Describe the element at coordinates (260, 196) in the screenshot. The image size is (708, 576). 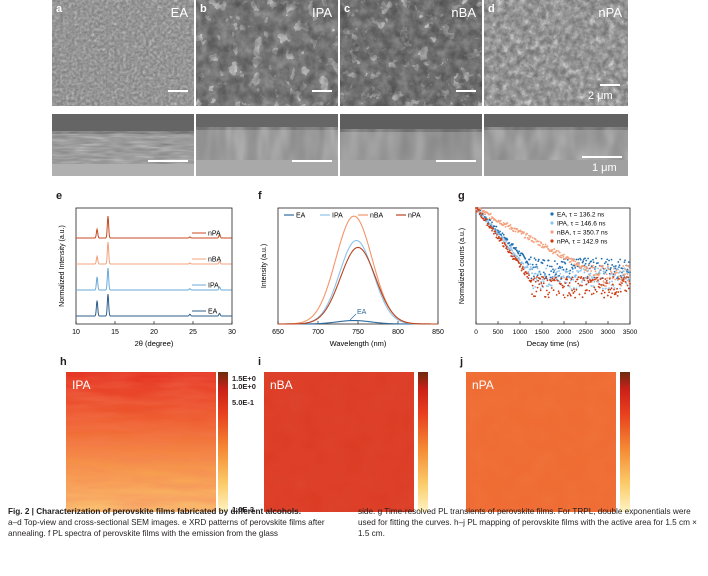
I see `panel-letter-f: f` at that location.